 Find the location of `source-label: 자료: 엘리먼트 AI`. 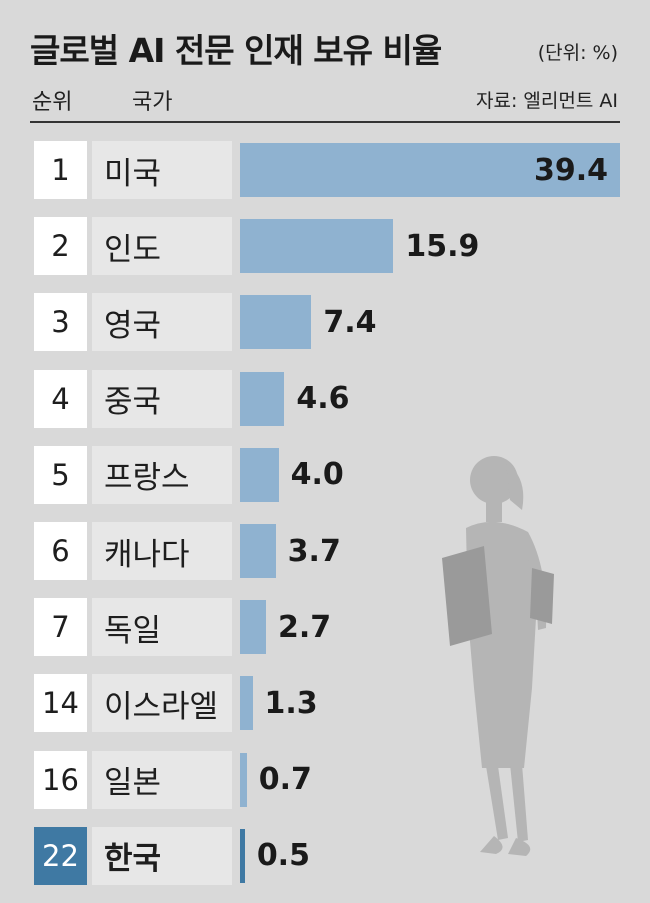

source-label: 자료: 엘리먼트 AI is located at coordinates (547, 101).